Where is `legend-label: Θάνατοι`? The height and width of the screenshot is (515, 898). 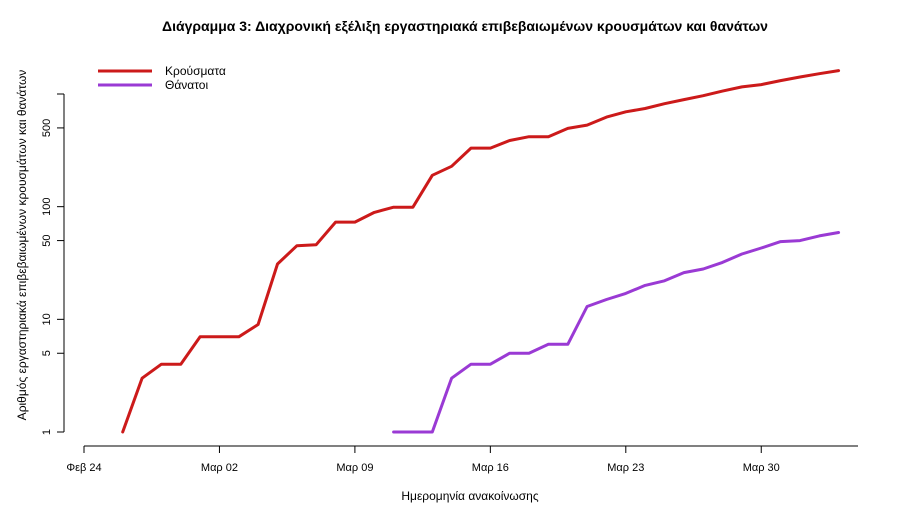 legend-label: Θάνατοι is located at coordinates (186, 85).